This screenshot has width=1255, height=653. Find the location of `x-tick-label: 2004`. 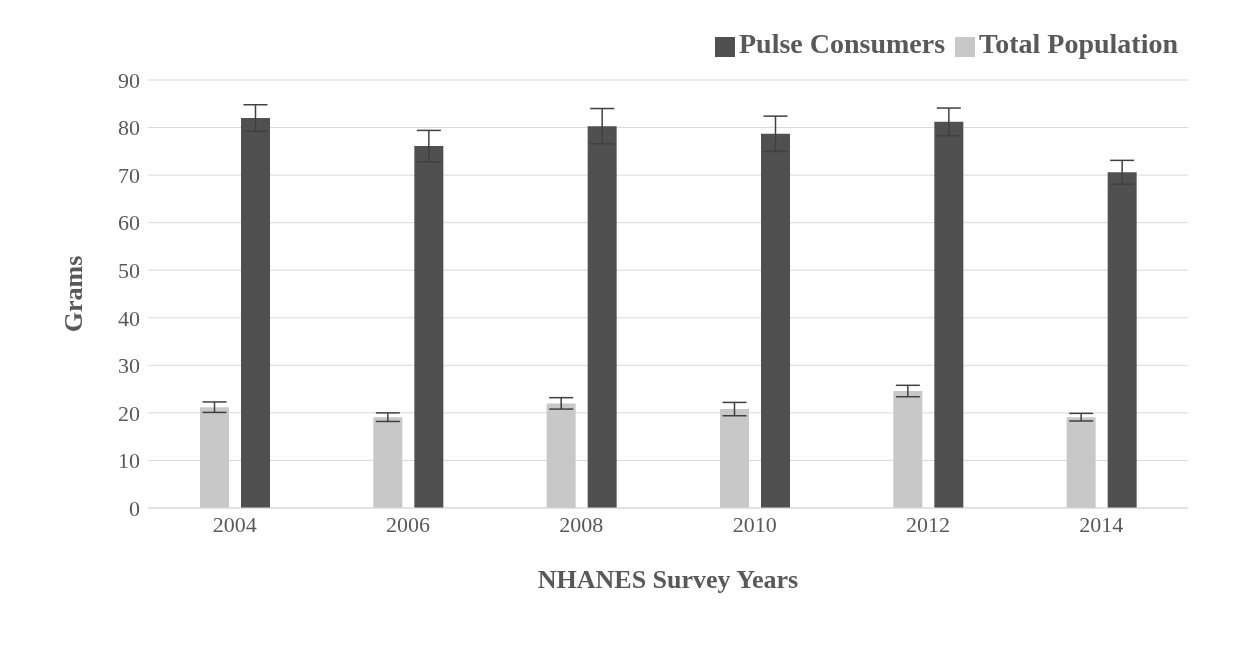

x-tick-label: 2004 is located at coordinates (234, 524).